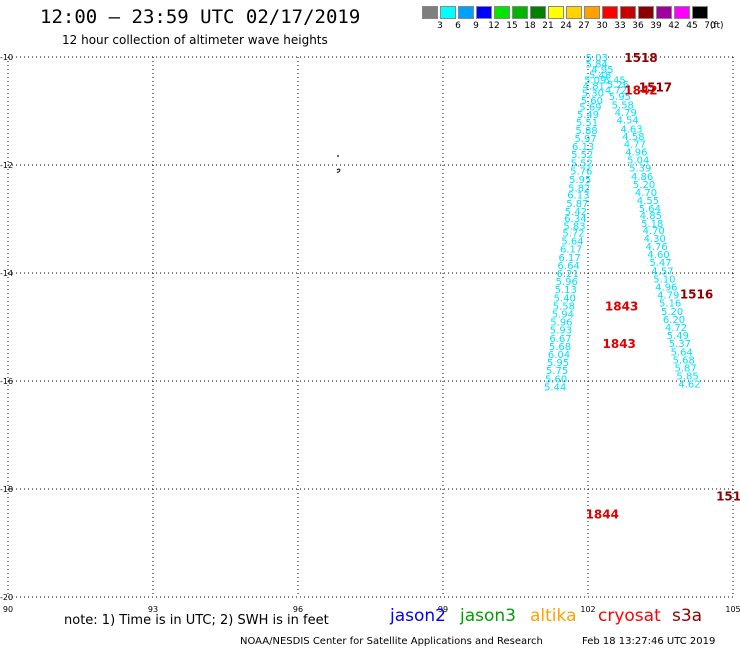 Image resolution: width=740 pixels, height=650 pixels. What do you see at coordinates (587, 609) in the screenshot?
I see `lon-tick-label: 102` at bounding box center [587, 609].